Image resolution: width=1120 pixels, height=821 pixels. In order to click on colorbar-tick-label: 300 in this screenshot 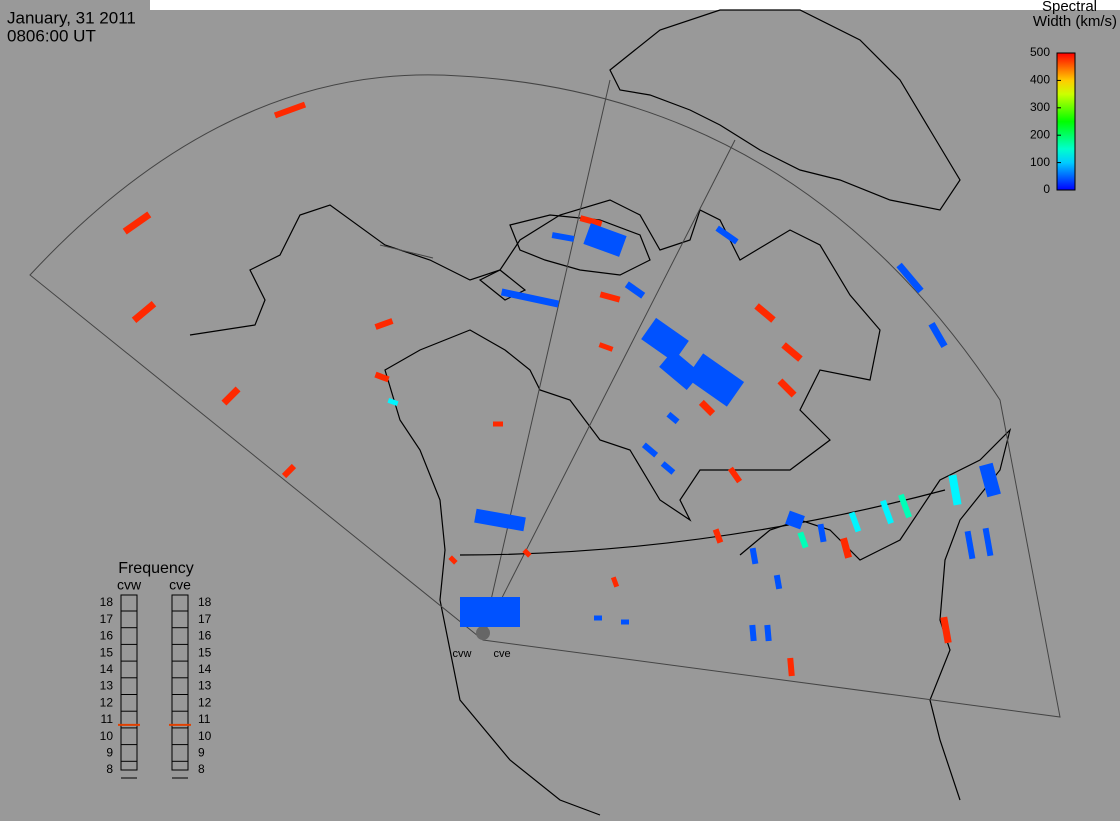, I will do `click(1040, 107)`.